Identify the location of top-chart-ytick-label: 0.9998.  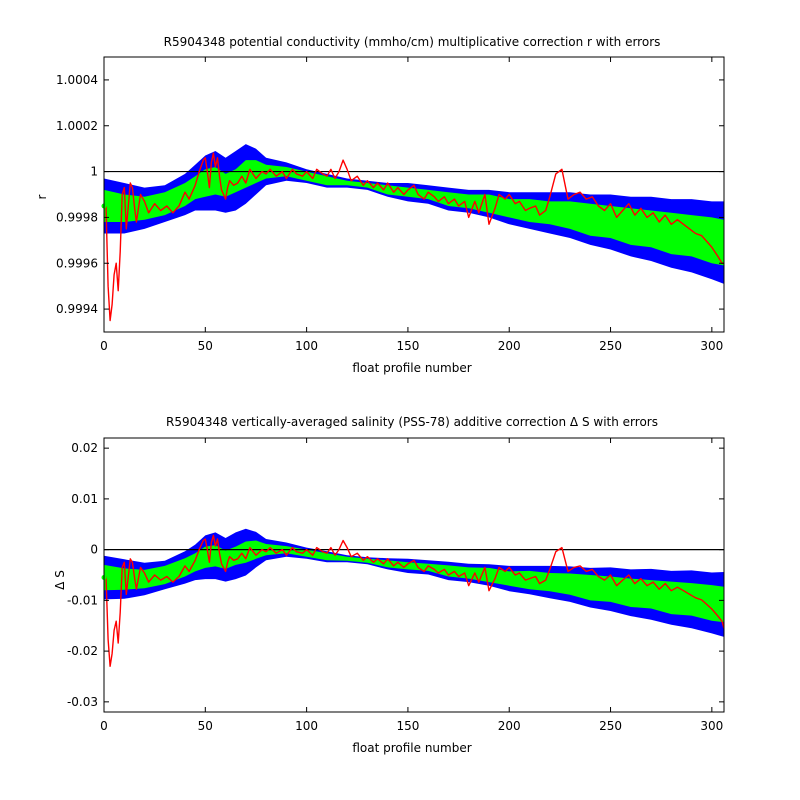
(77, 217).